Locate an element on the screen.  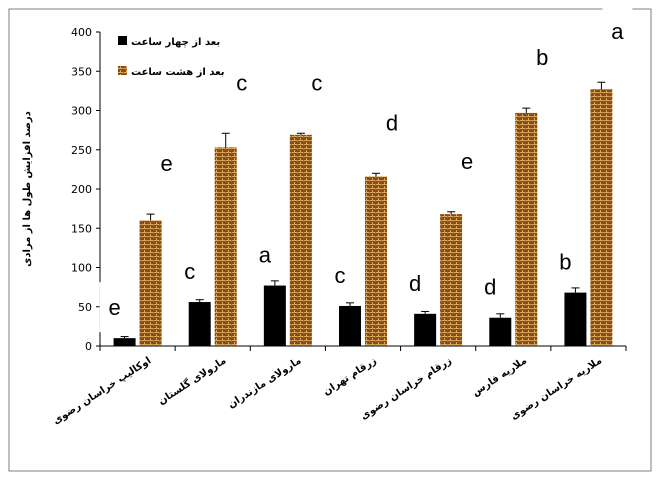
legend-label: بعد از چهار ساعت is located at coordinates (175, 42).